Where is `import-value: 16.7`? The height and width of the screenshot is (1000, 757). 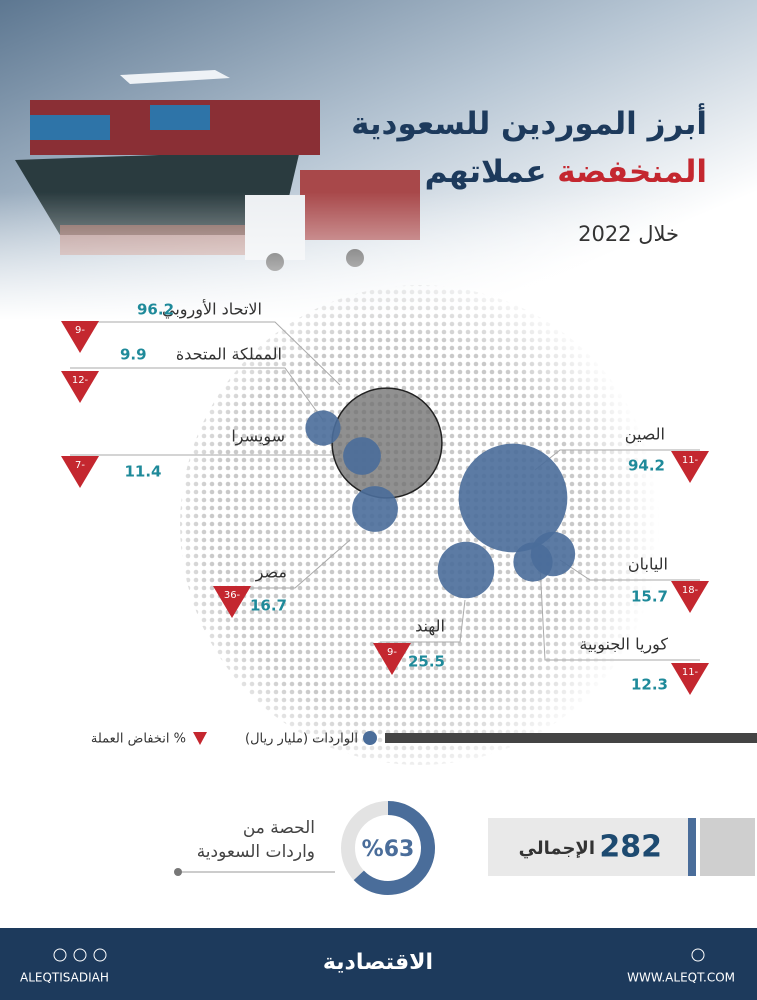
import-value: 16.7 is located at coordinates (268, 606).